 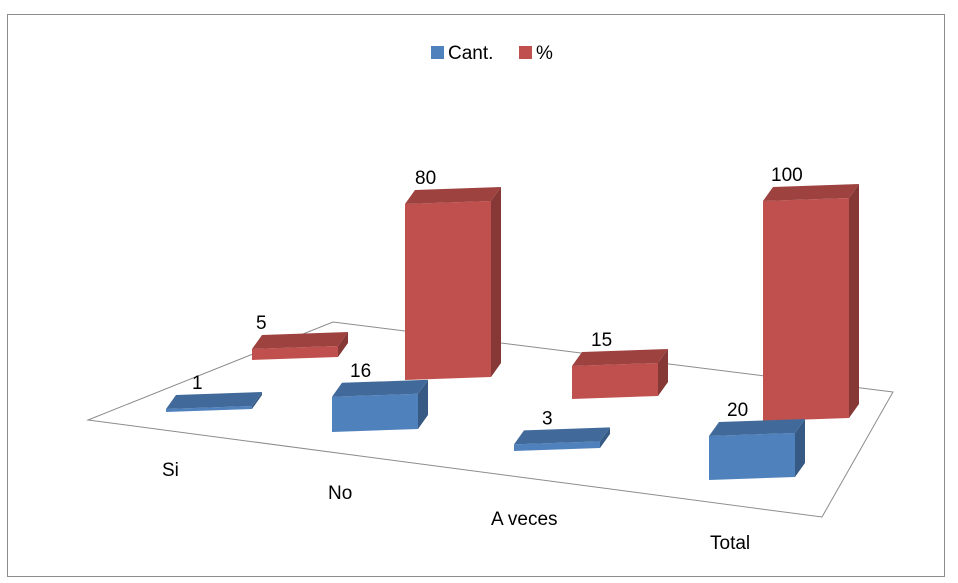 I want to click on legend-swatch-percent, so click(x=525, y=52).